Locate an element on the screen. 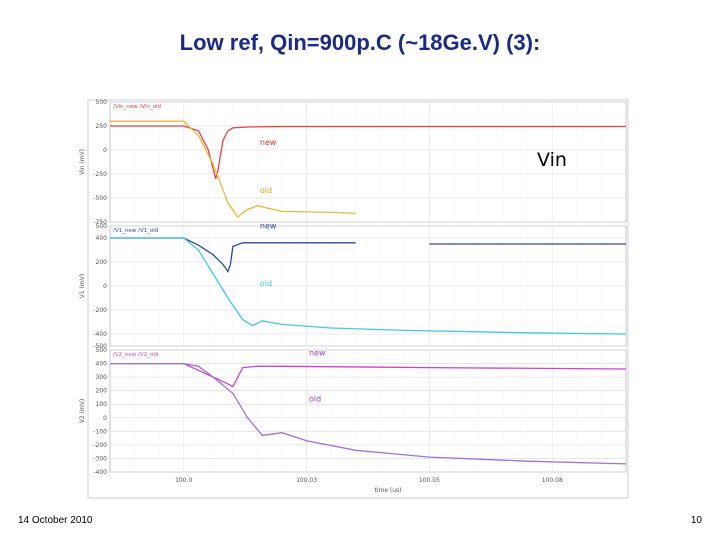 The width and height of the screenshot is (720, 540). slide-title: Low ref, Qin=900p.C (~18Ge.V) (3): is located at coordinates (360, 42).